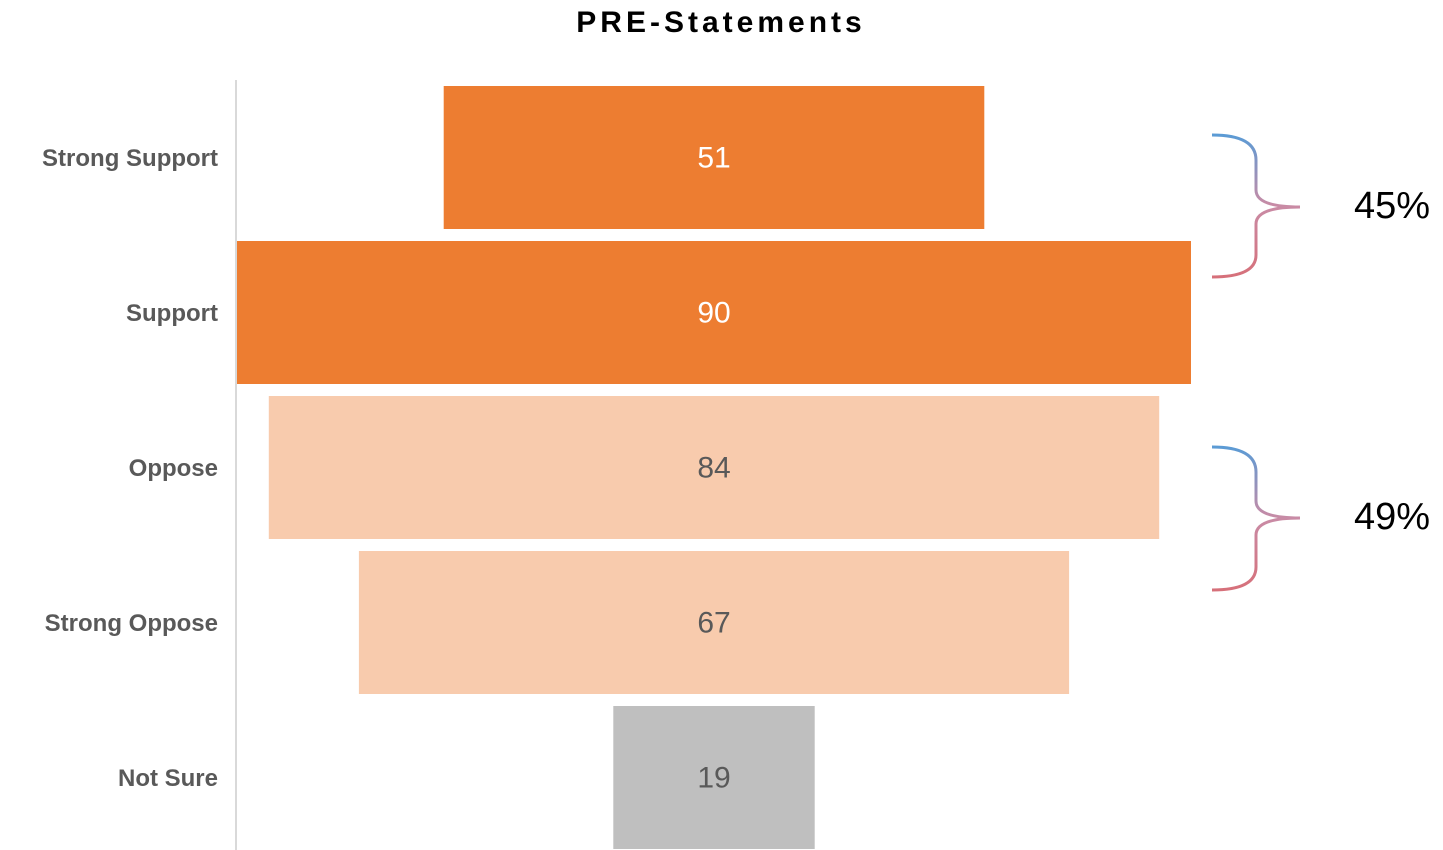 This screenshot has height=850, width=1443. Describe the element at coordinates (131, 623) in the screenshot. I see `category-label: Strong Oppose` at that location.